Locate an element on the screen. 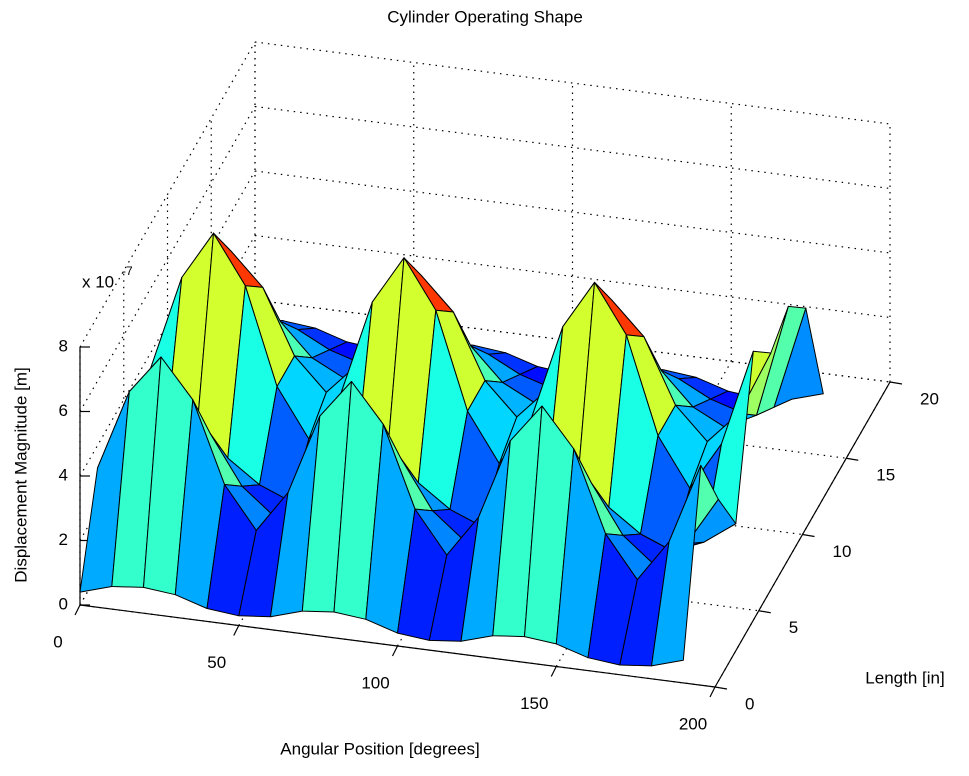 This screenshot has height=776, width=969. z-tick-label: 6 is located at coordinates (63, 410).